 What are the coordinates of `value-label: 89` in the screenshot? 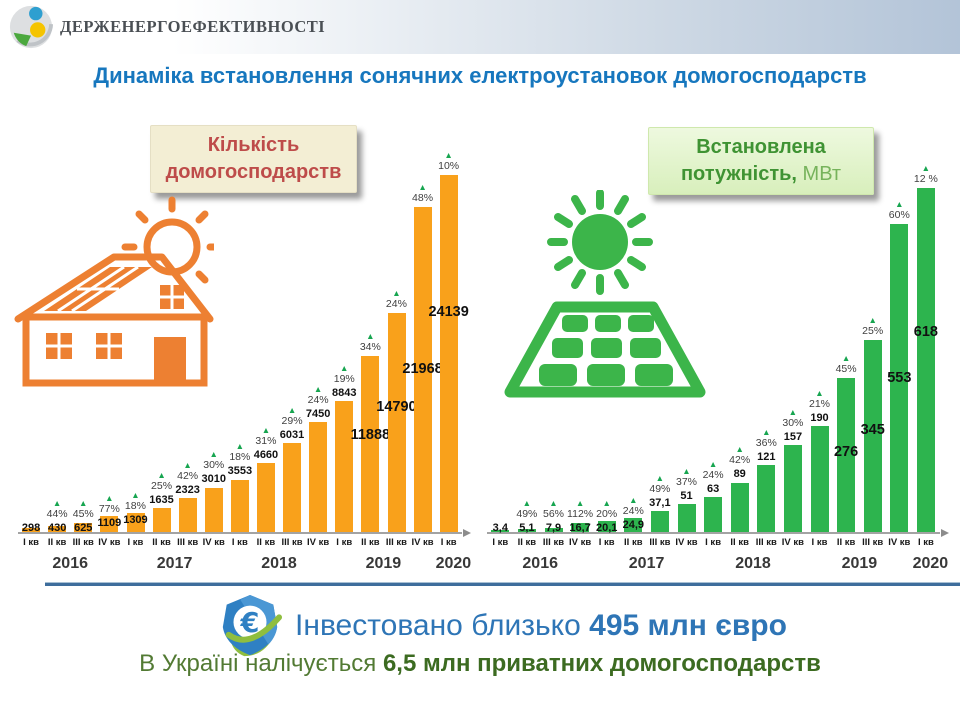 It's located at (739, 474).